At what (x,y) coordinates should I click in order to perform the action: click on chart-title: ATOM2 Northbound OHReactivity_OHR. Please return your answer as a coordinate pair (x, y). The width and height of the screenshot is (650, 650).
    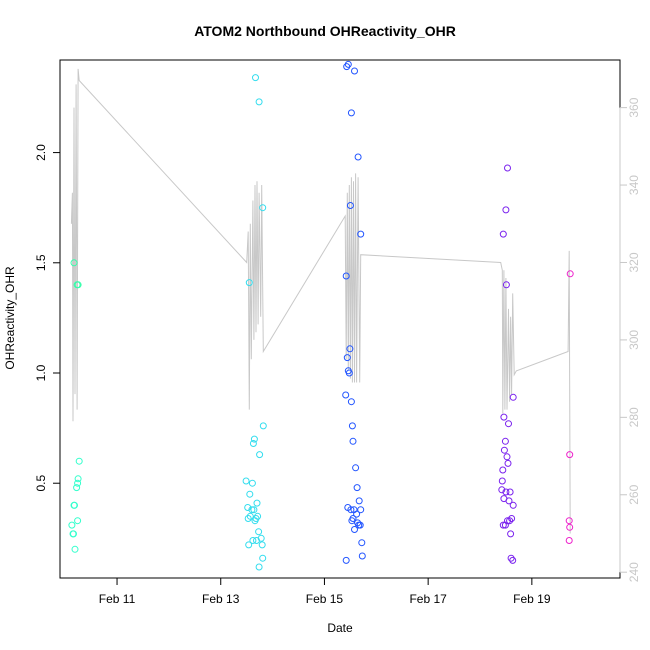
    Looking at the image, I should click on (325, 31).